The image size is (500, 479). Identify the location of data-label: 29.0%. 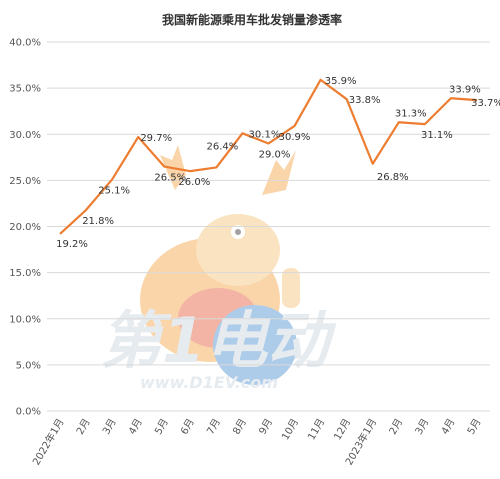
(275, 154).